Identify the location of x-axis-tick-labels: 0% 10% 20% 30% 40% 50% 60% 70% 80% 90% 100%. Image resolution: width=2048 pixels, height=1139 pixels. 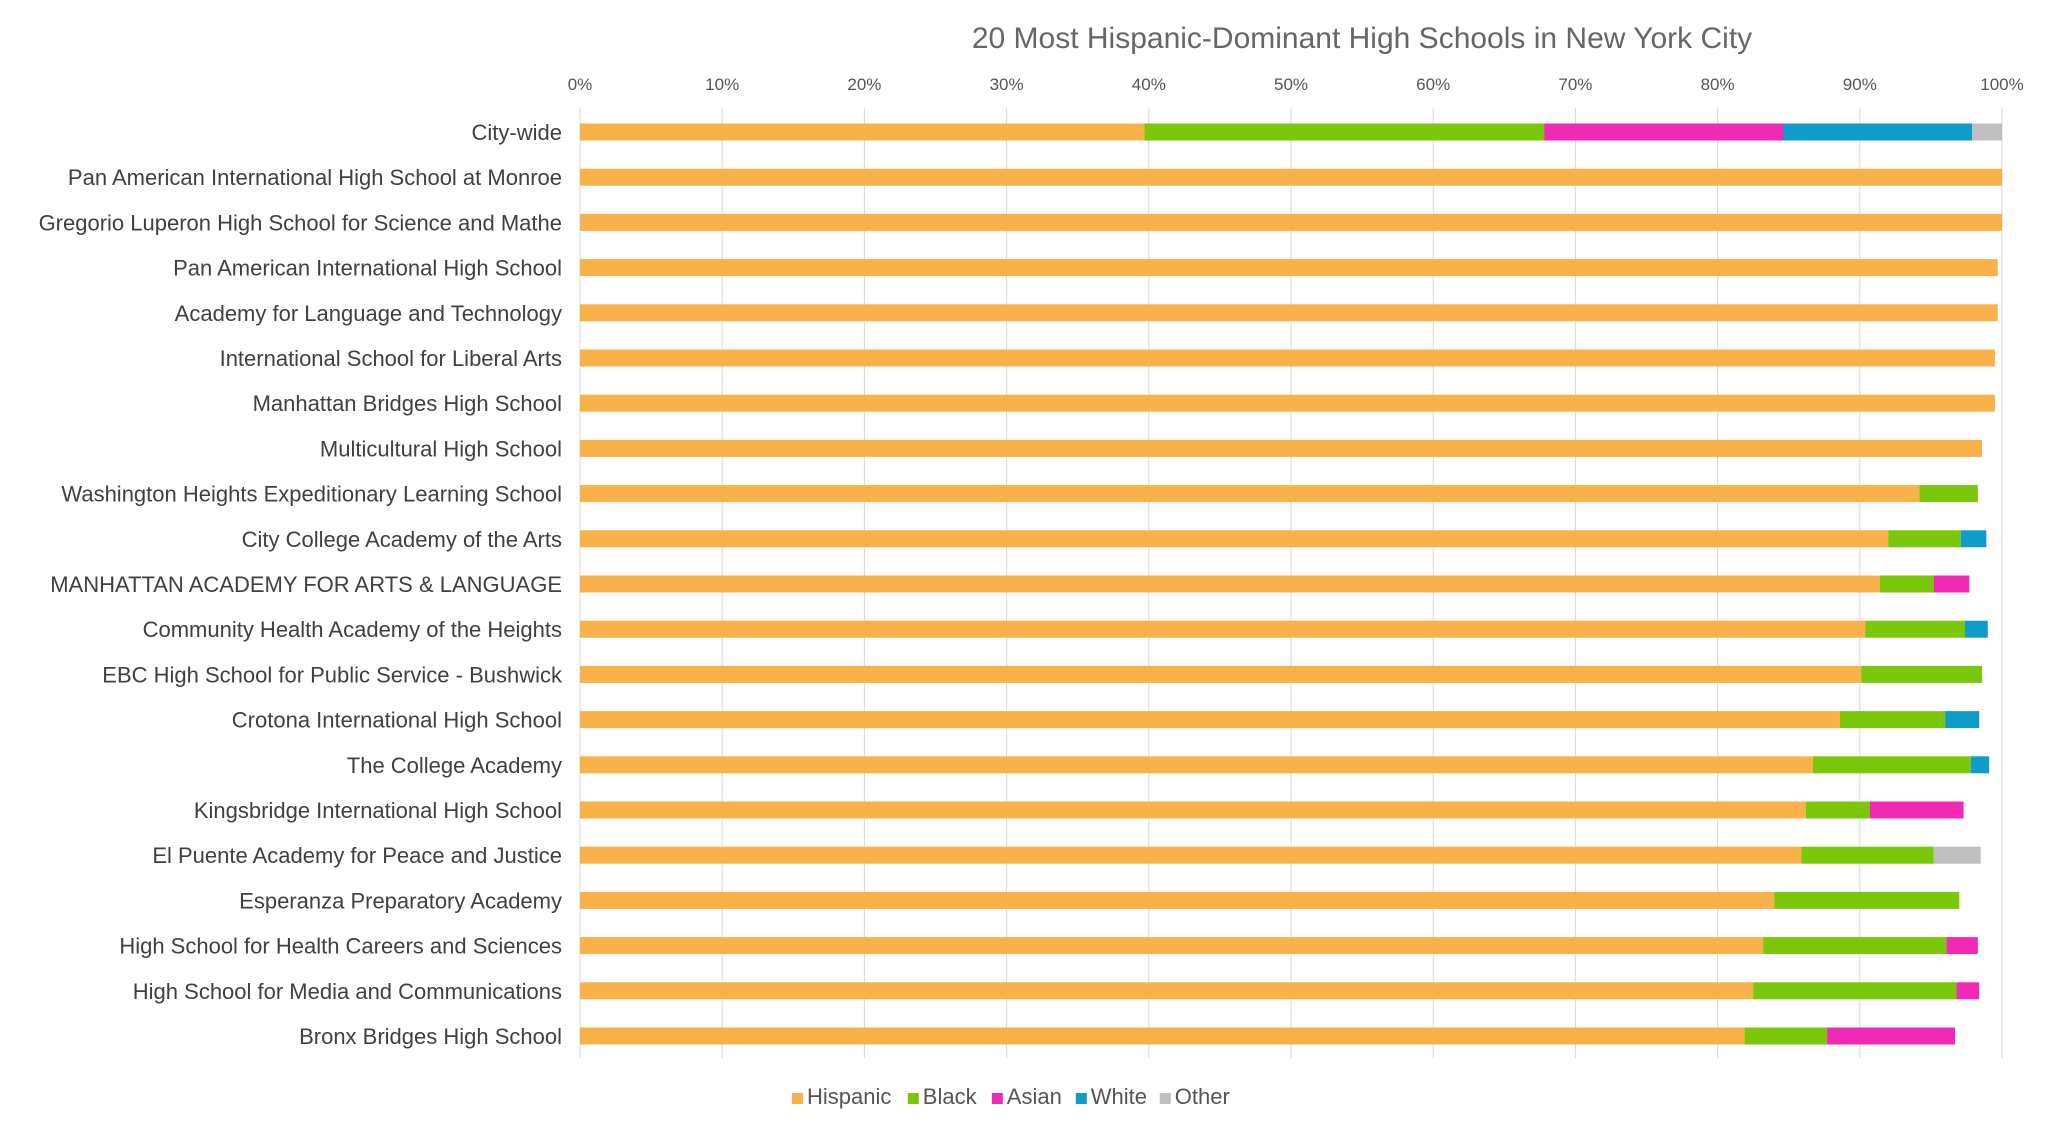
(1296, 84).